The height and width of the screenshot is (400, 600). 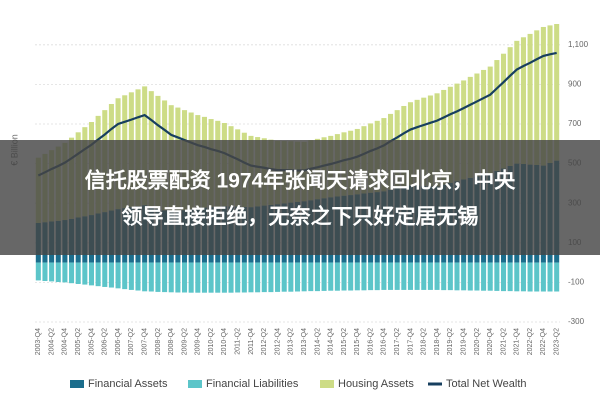 I want to click on y-tick-label: 900, so click(x=575, y=84).